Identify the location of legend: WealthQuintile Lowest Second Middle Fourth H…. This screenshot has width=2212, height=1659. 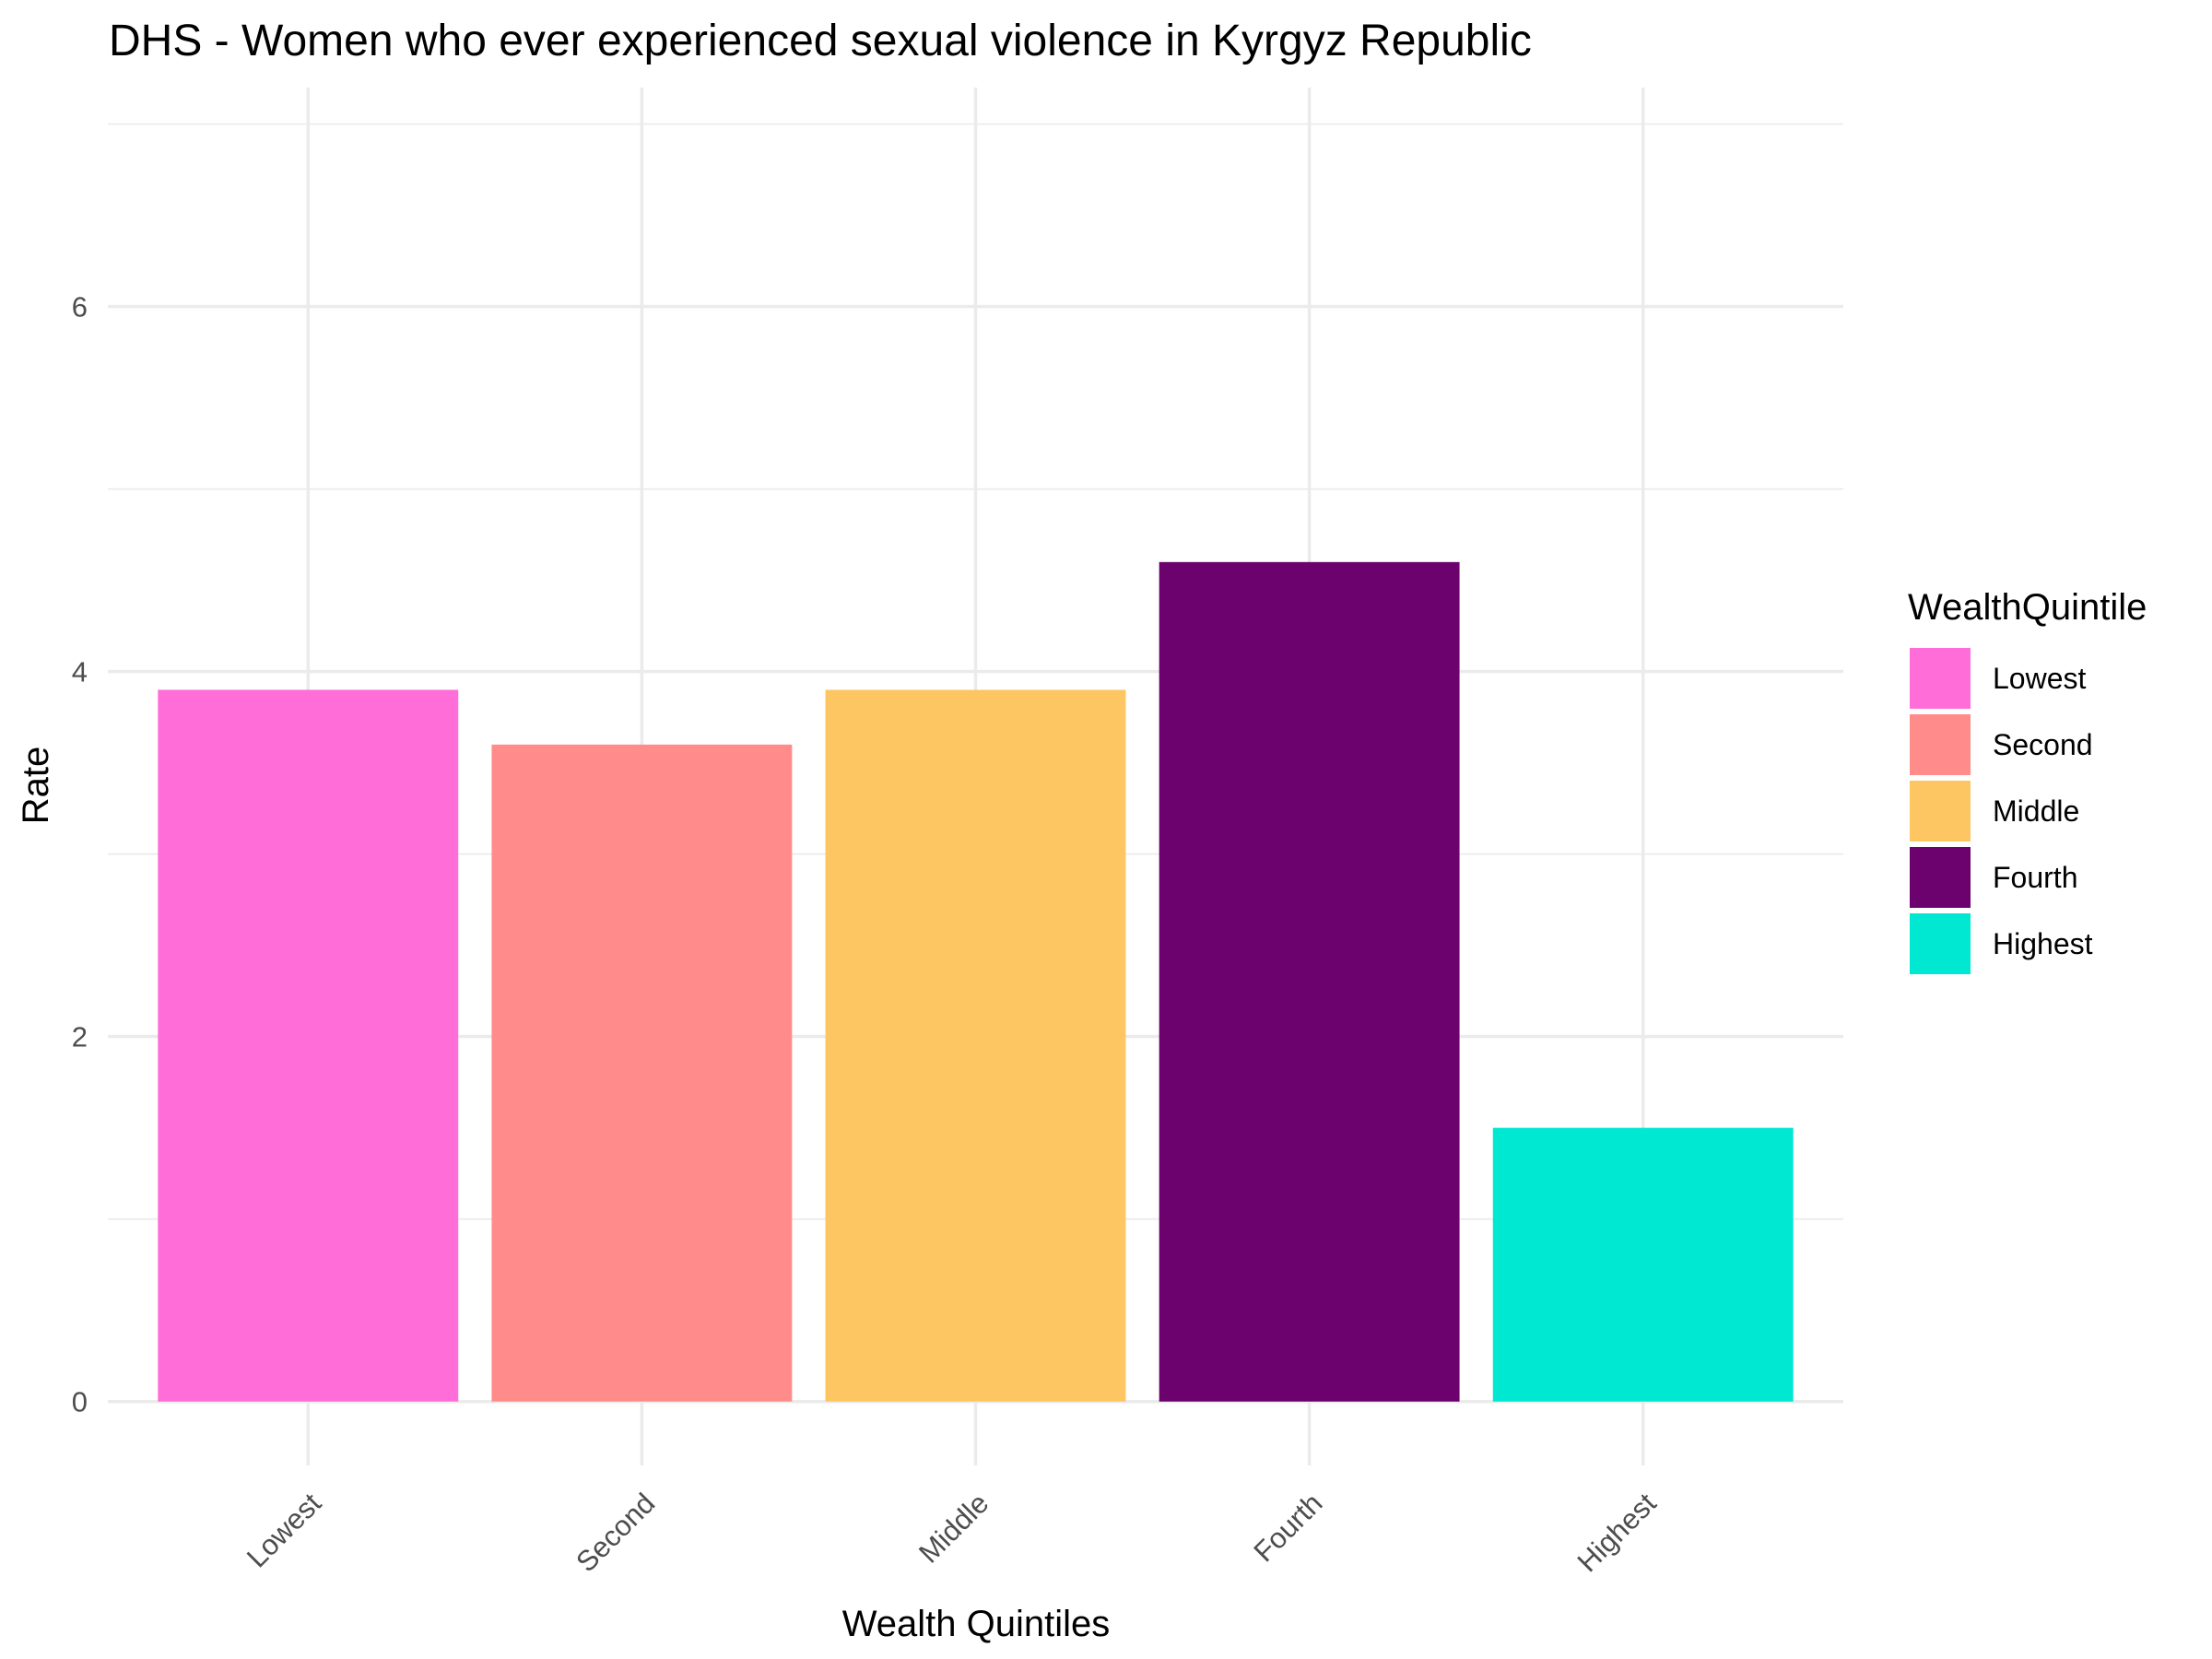
(2027, 780).